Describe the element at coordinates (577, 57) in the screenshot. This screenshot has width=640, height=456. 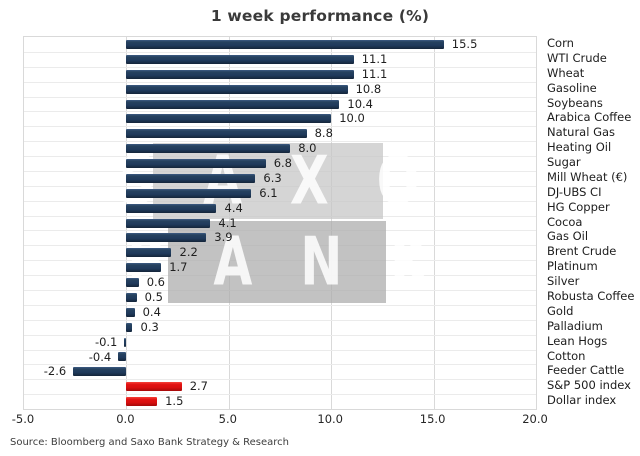
I see `category-label: WTI Crude` at that location.